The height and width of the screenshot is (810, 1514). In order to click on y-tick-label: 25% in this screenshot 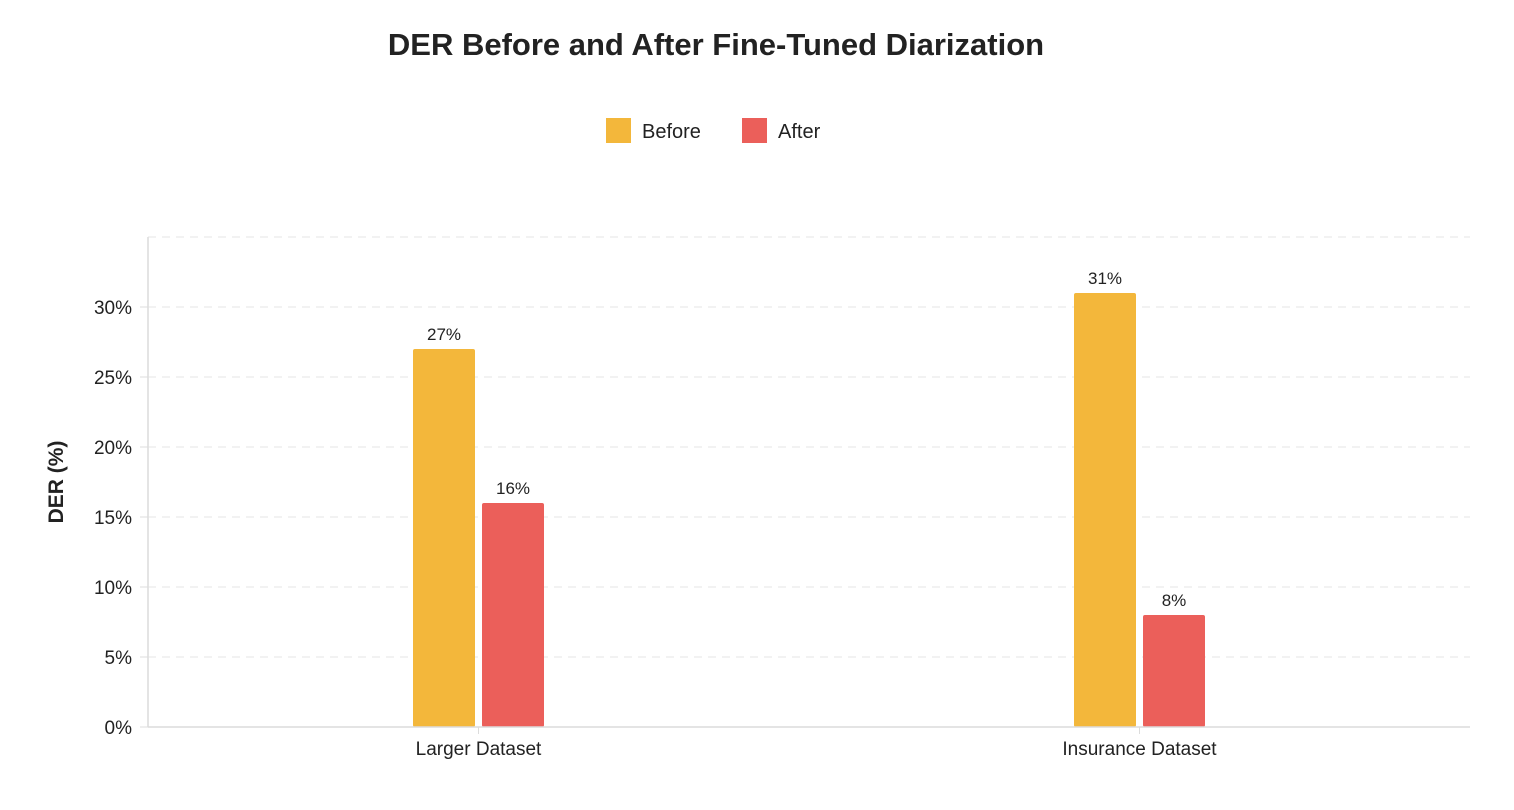, I will do `click(113, 378)`.